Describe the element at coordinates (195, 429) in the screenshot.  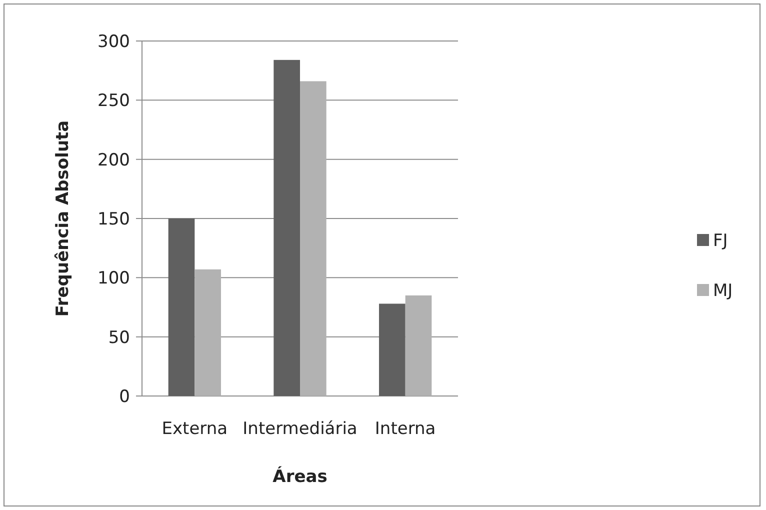
I see `x-tick-label: Externa` at that location.